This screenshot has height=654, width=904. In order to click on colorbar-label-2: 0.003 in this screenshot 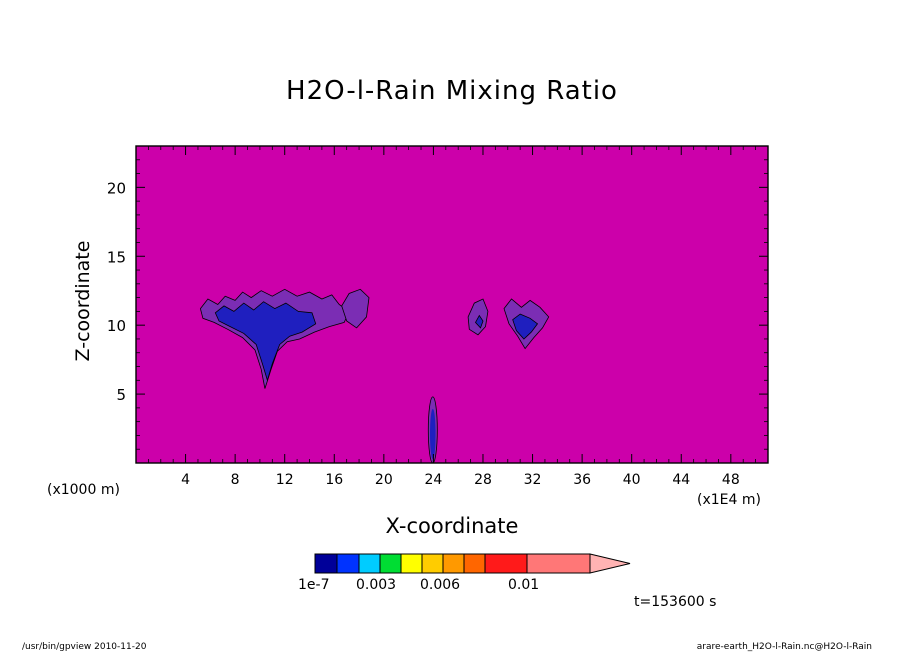, I will do `click(376, 585)`.